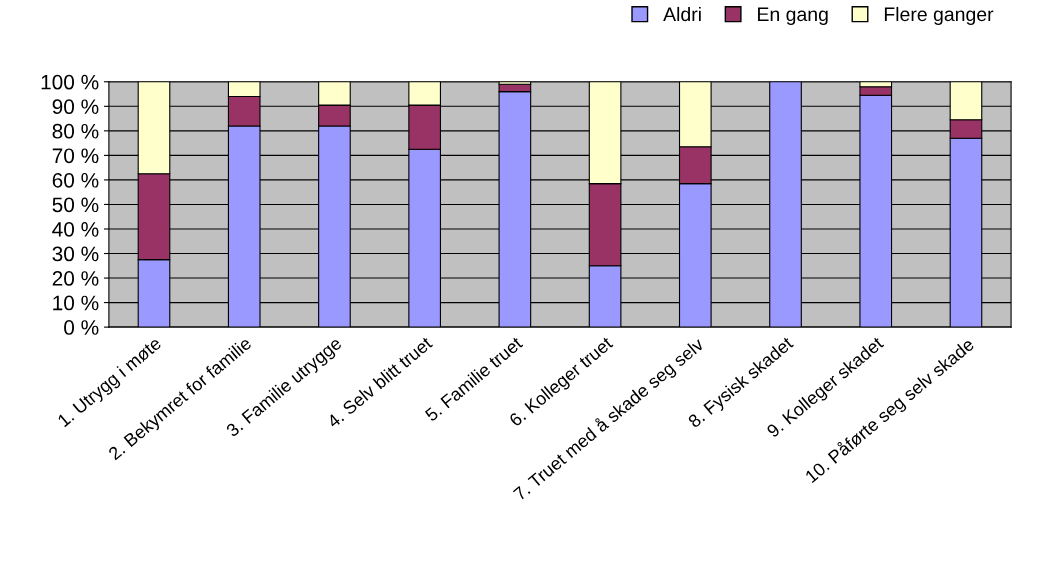  I want to click on legend-label: En gang, so click(793, 16).